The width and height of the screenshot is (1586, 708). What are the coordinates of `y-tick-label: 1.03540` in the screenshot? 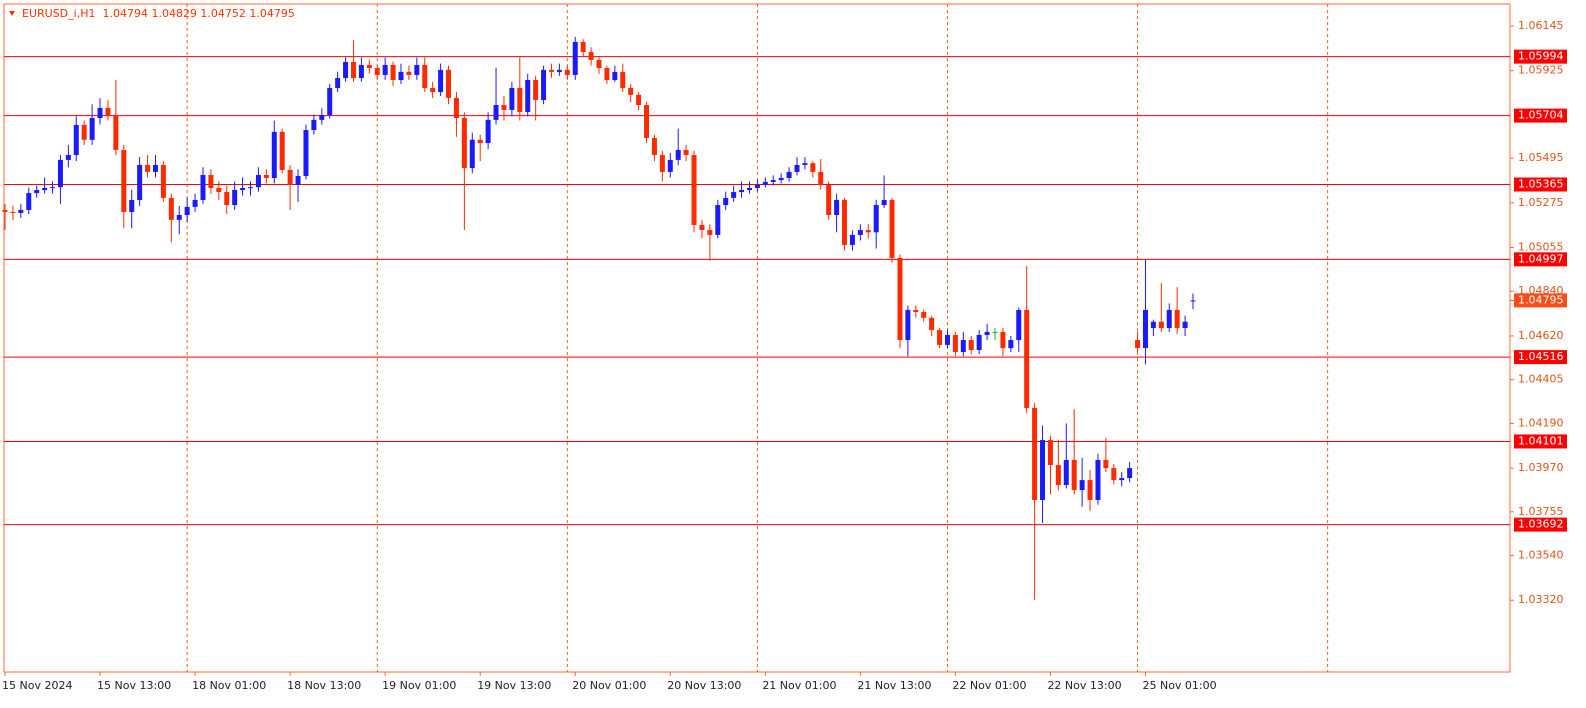 It's located at (1541, 555).